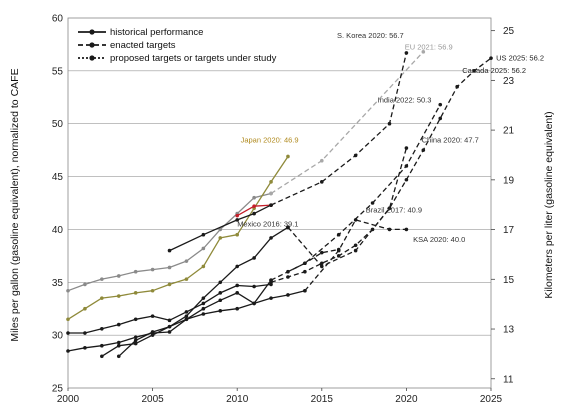 Image resolution: width=571 pixels, height=407 pixels. I want to click on annotation-label: Brazil 2017: 40.9, so click(394, 210).